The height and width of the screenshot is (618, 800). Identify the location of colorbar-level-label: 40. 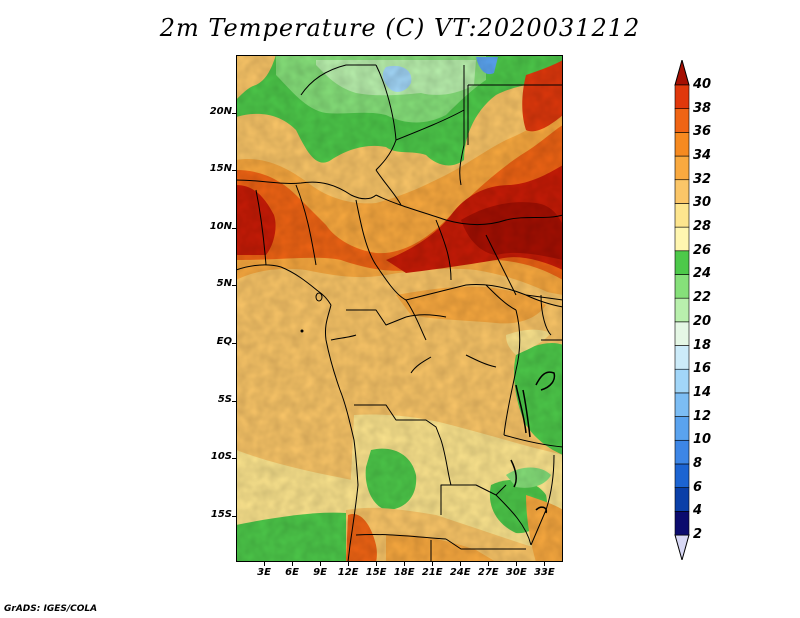
(702, 84).